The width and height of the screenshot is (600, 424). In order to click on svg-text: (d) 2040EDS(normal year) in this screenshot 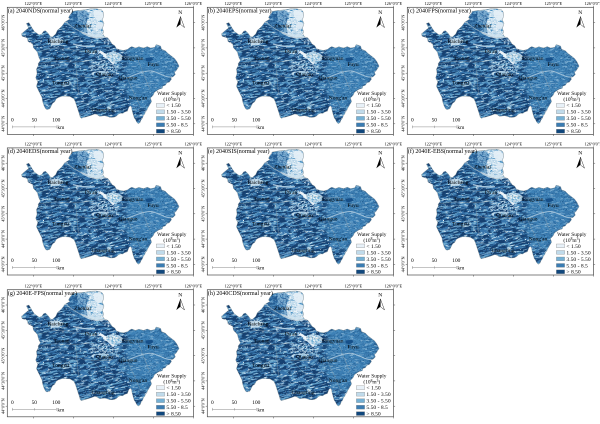, I will do `click(40, 151)`.